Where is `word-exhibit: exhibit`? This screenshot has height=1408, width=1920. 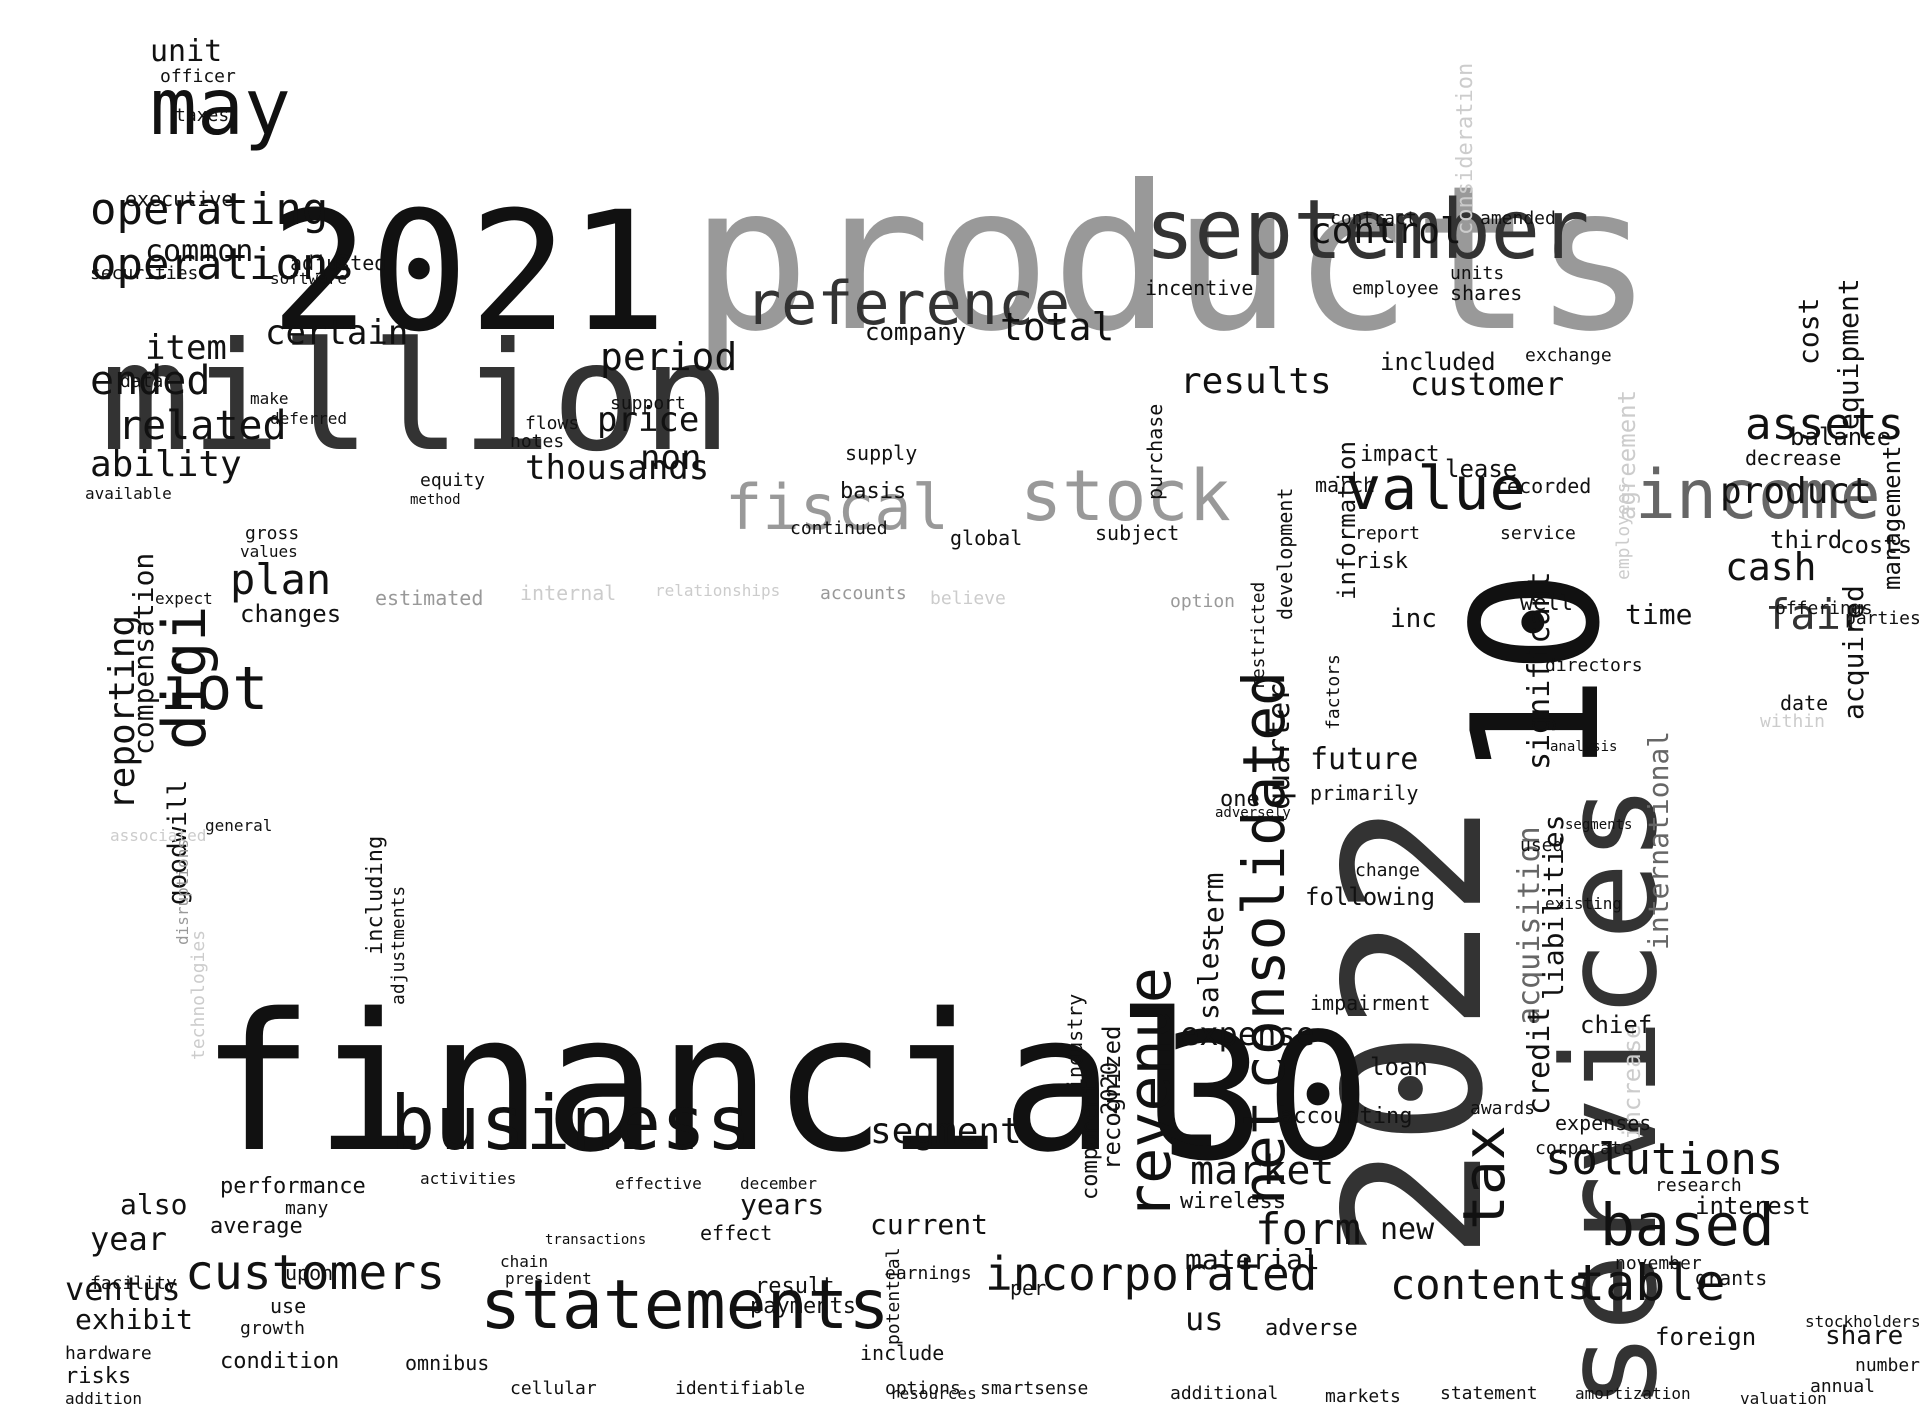
word-exhibit: exhibit is located at coordinates (134, 1320).